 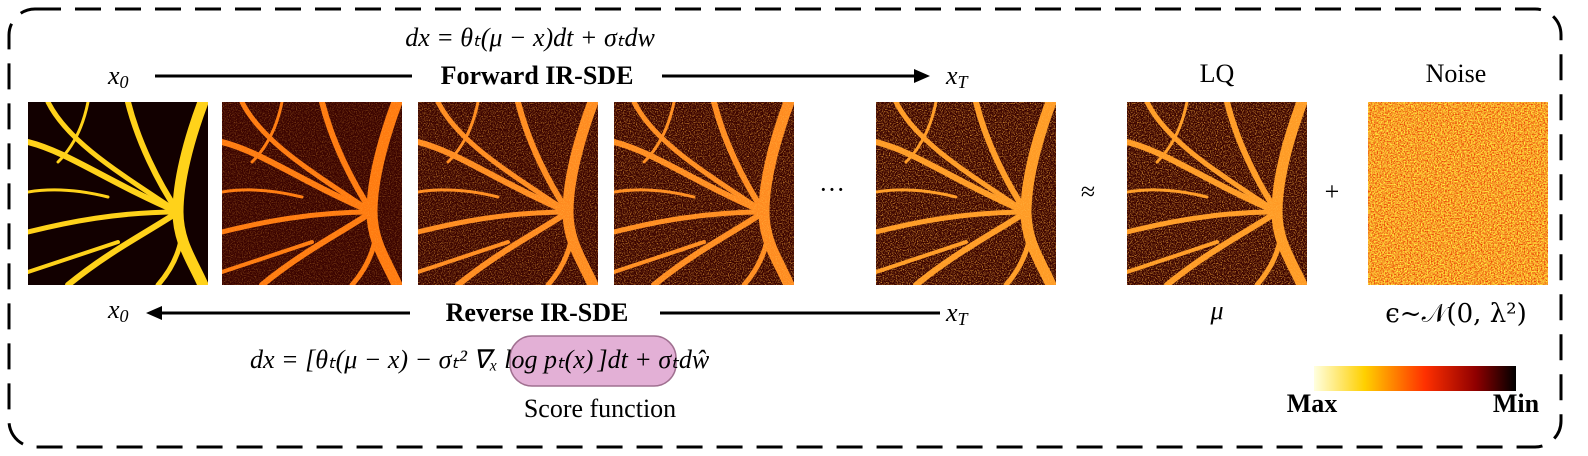 What do you see at coordinates (118, 76) in the screenshot?
I see `forward-start: x0` at bounding box center [118, 76].